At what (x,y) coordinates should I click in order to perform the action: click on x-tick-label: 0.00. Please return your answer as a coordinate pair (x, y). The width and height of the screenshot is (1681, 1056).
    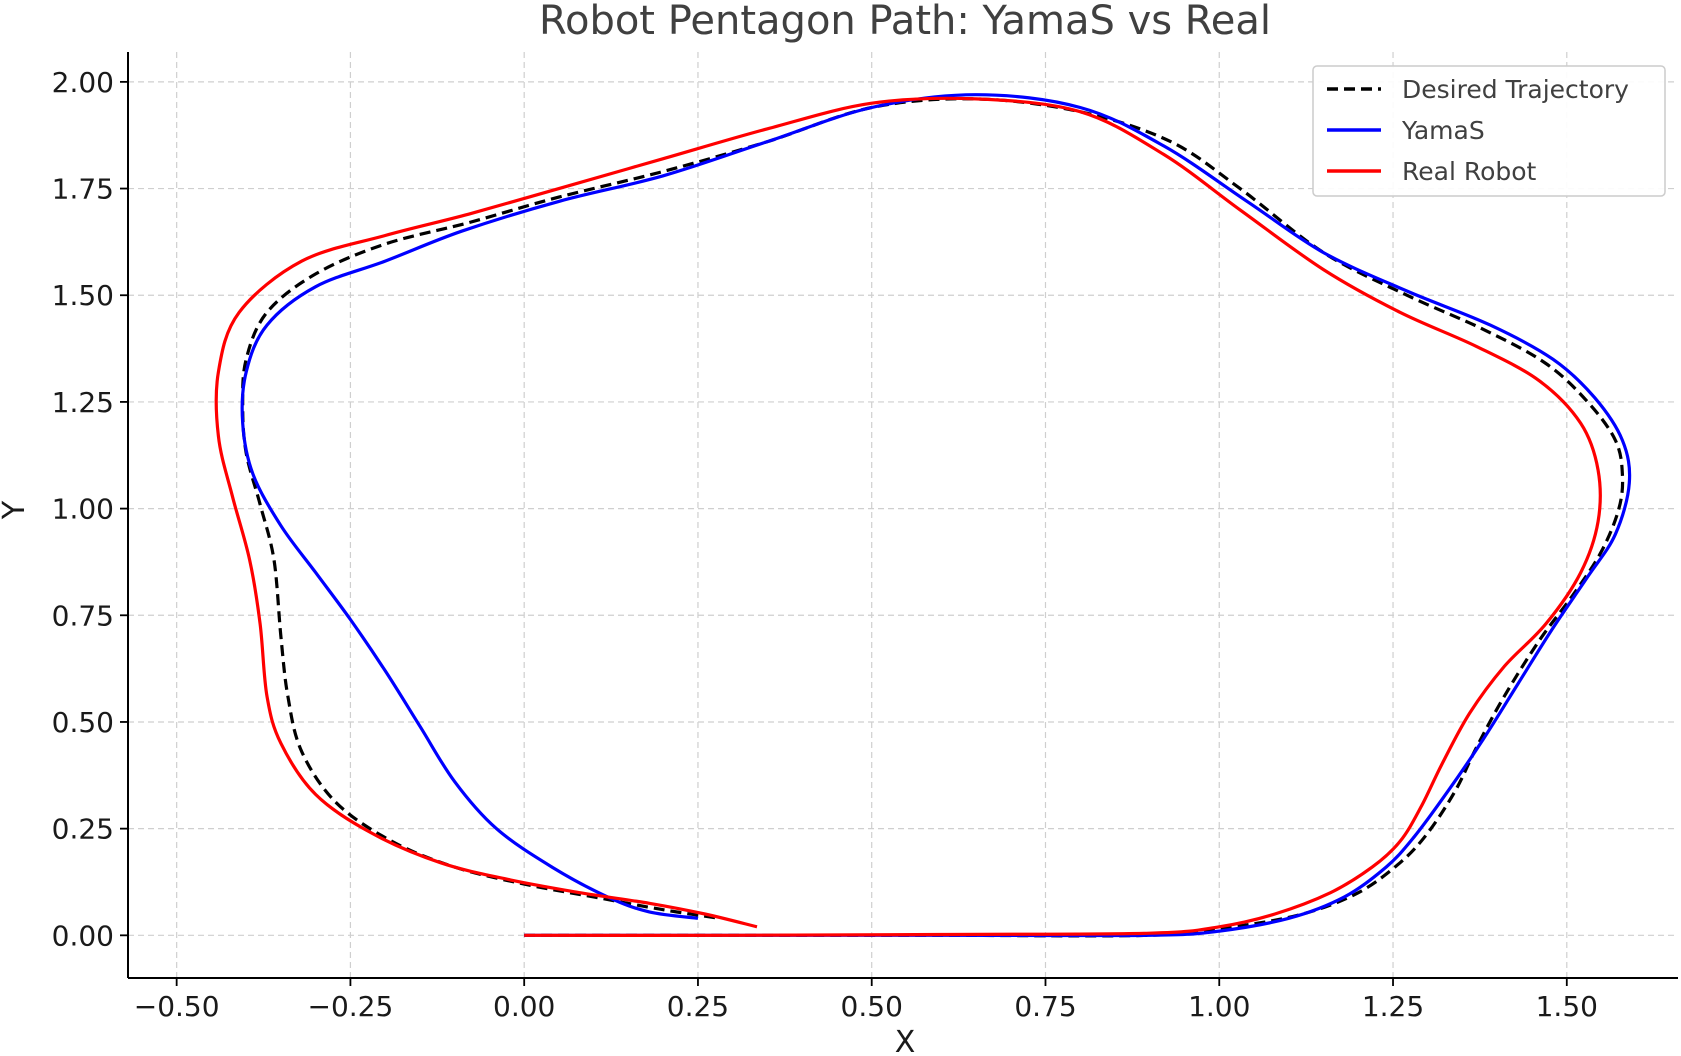
    Looking at the image, I should click on (524, 1006).